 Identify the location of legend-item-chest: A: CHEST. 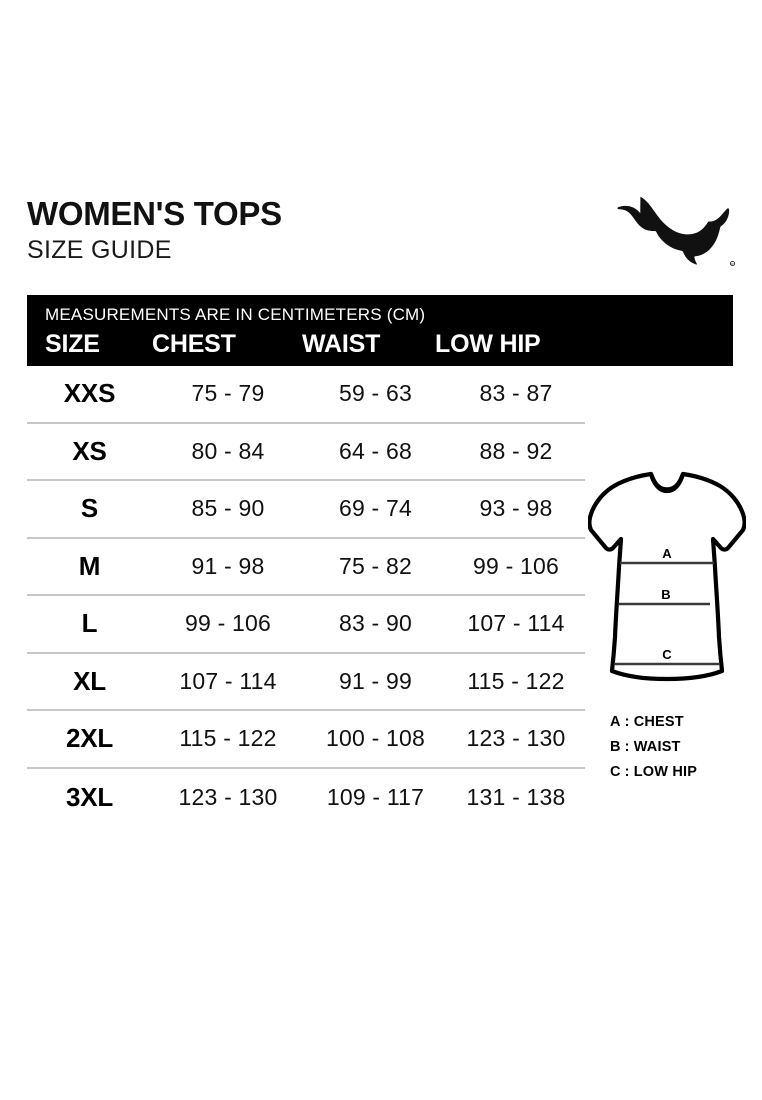
(680, 722).